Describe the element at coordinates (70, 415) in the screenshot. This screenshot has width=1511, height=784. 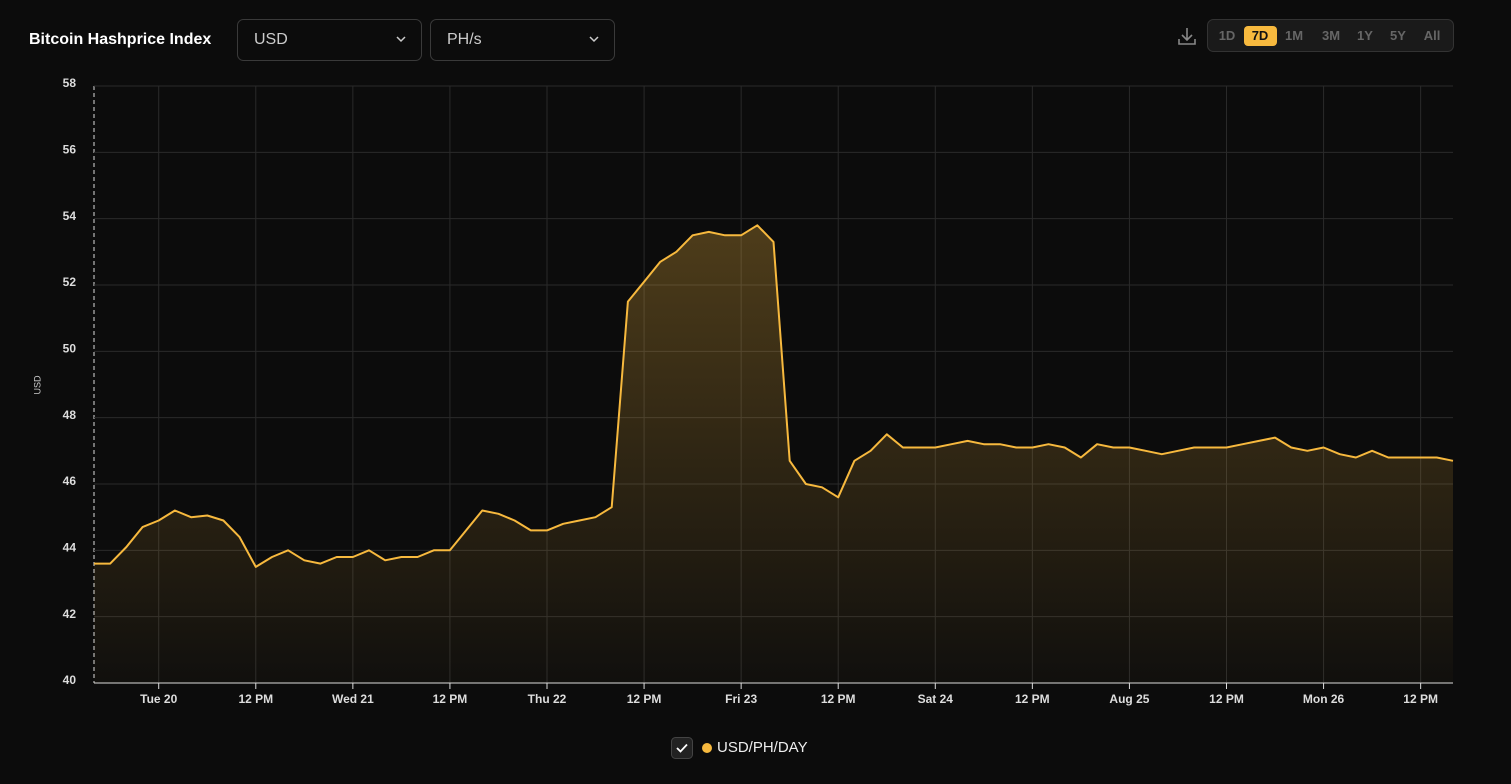
I see `y-tick-label: 48` at that location.